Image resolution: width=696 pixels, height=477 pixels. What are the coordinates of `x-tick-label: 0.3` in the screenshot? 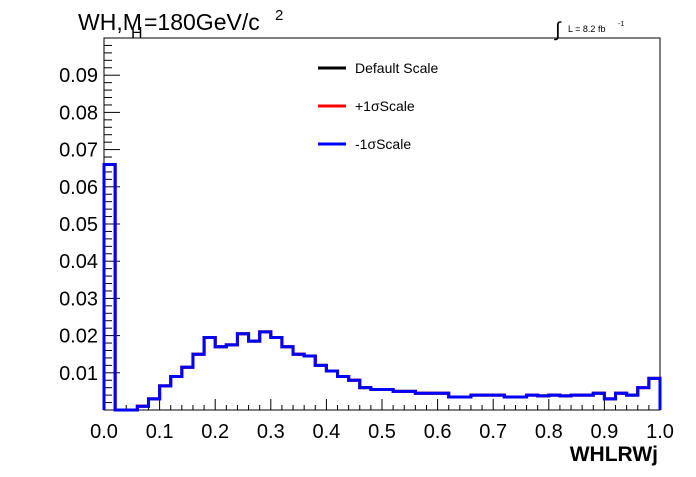 It's located at (271, 432).